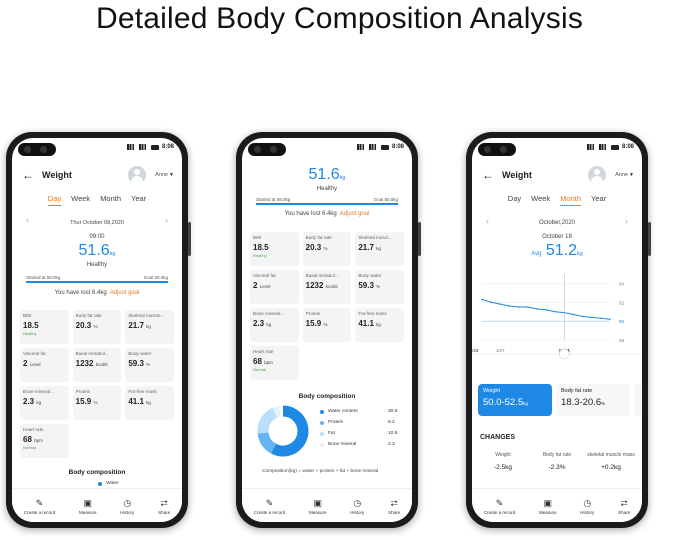 The image size is (679, 540). What do you see at coordinates (136, 325) in the screenshot?
I see `metric-number: 21.7` at bounding box center [136, 325].